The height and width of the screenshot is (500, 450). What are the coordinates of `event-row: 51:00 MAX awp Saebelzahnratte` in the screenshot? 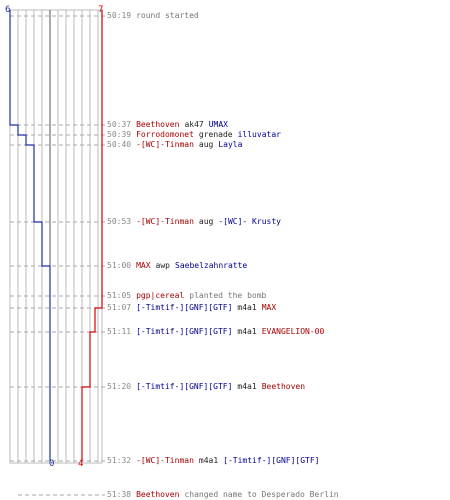 It's located at (179, 266).